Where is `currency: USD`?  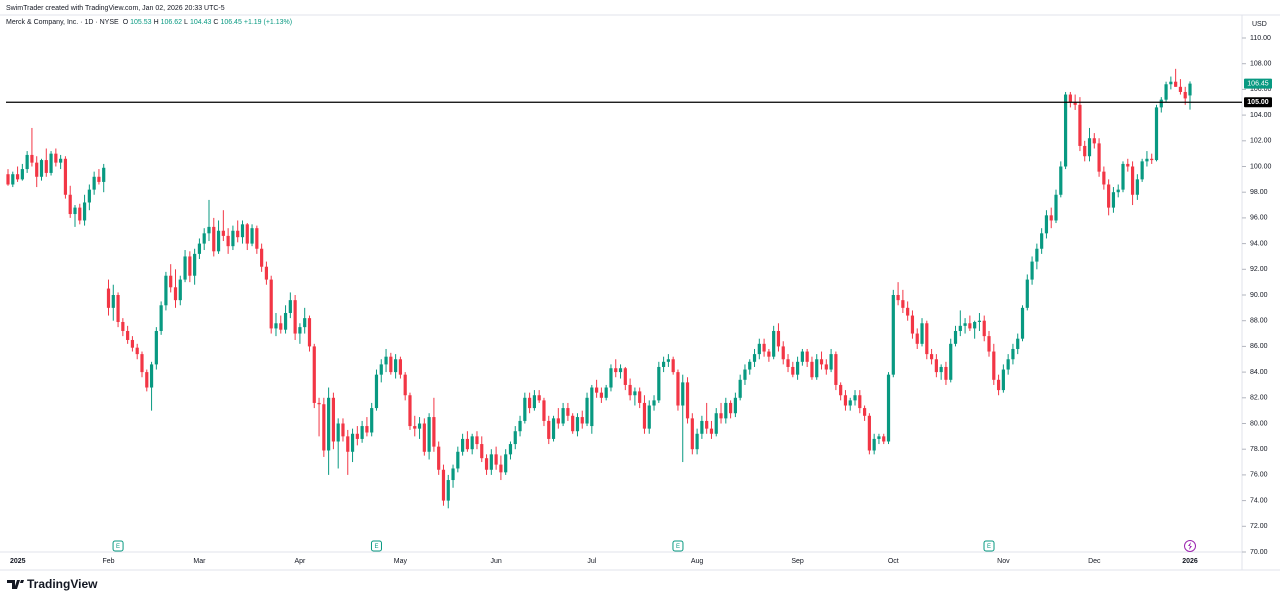 currency: USD is located at coordinates (1259, 24).